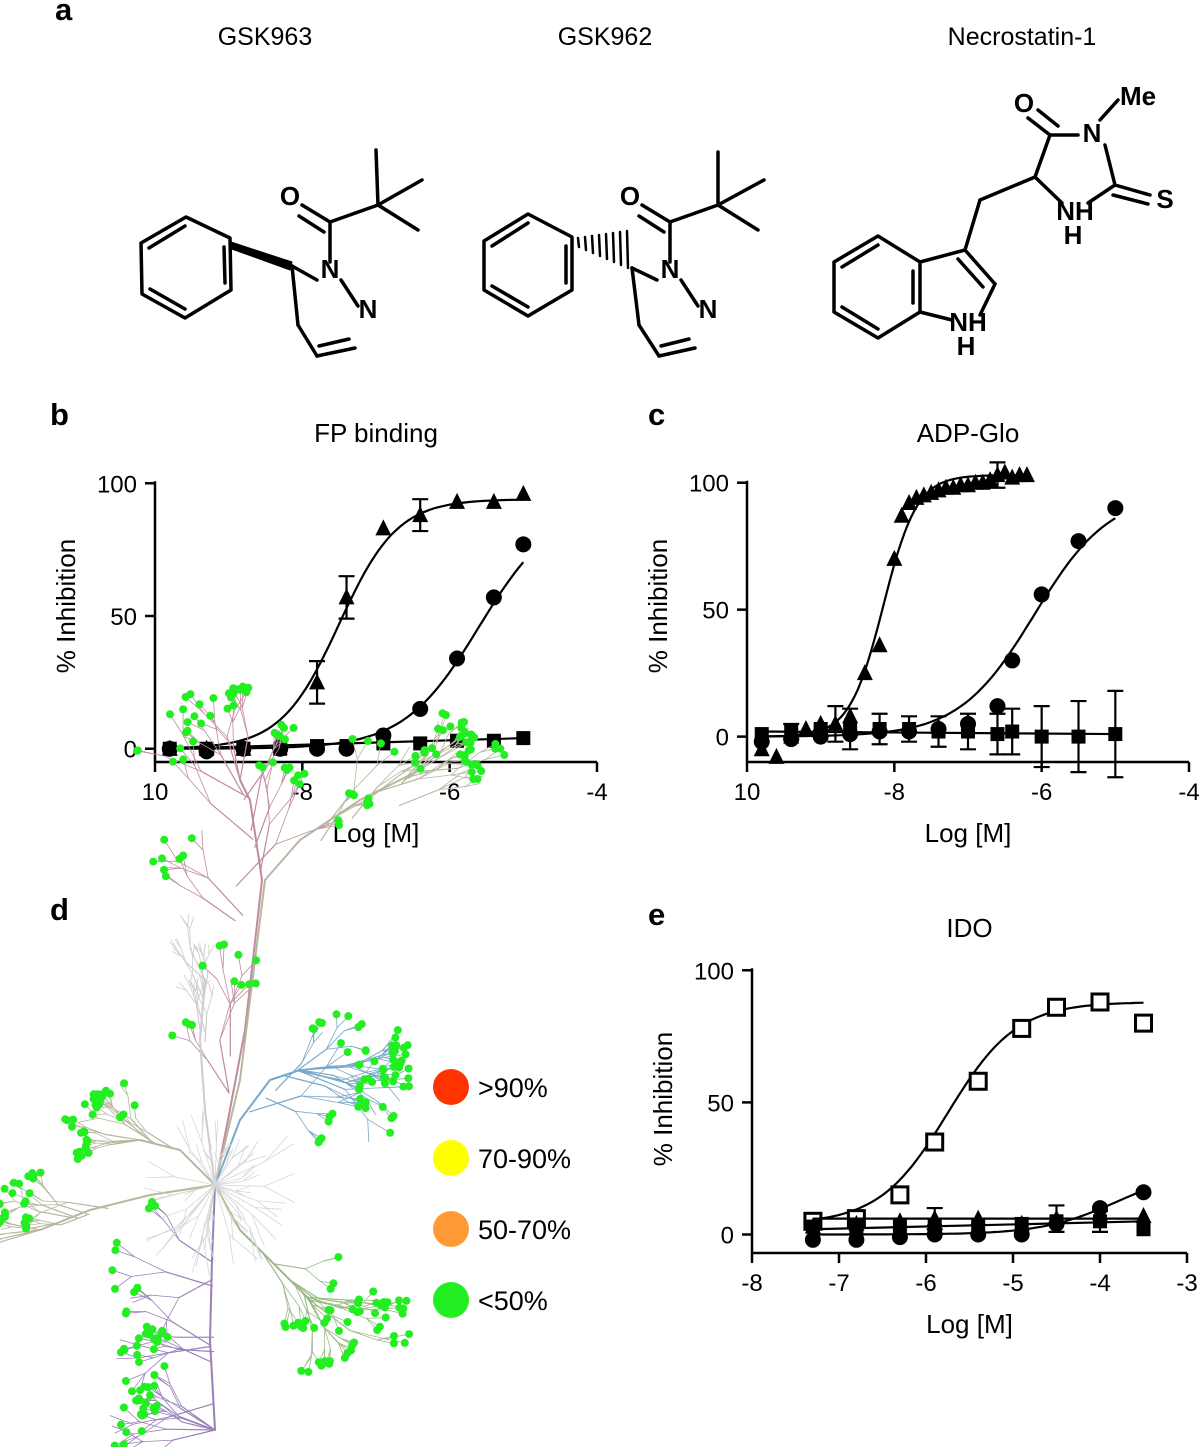 The height and width of the screenshot is (1447, 1200). Describe the element at coordinates (709, 484) in the screenshot. I see `y-tick-label: 100` at that location.